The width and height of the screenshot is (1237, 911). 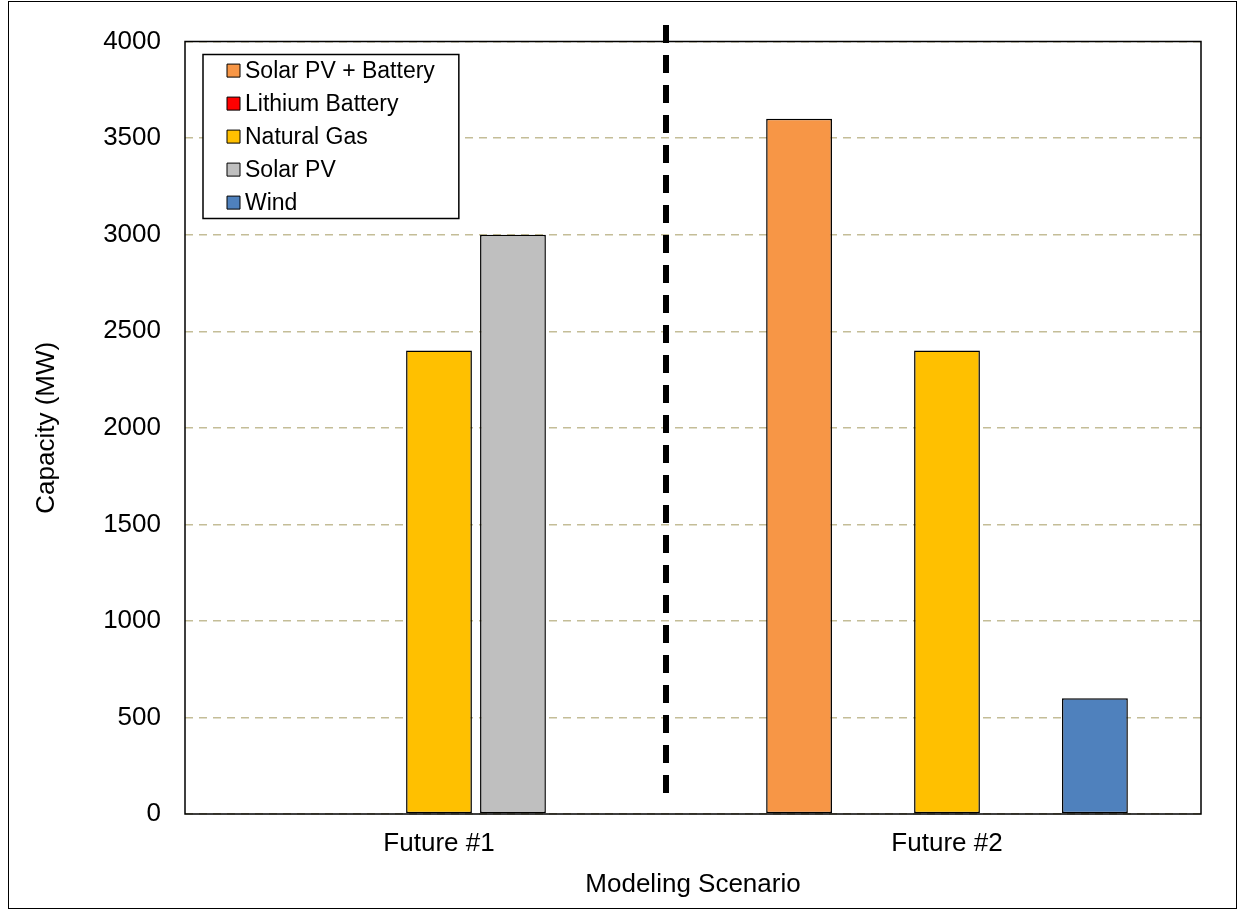 What do you see at coordinates (132, 39) in the screenshot?
I see `y-tick-label: 4000` at bounding box center [132, 39].